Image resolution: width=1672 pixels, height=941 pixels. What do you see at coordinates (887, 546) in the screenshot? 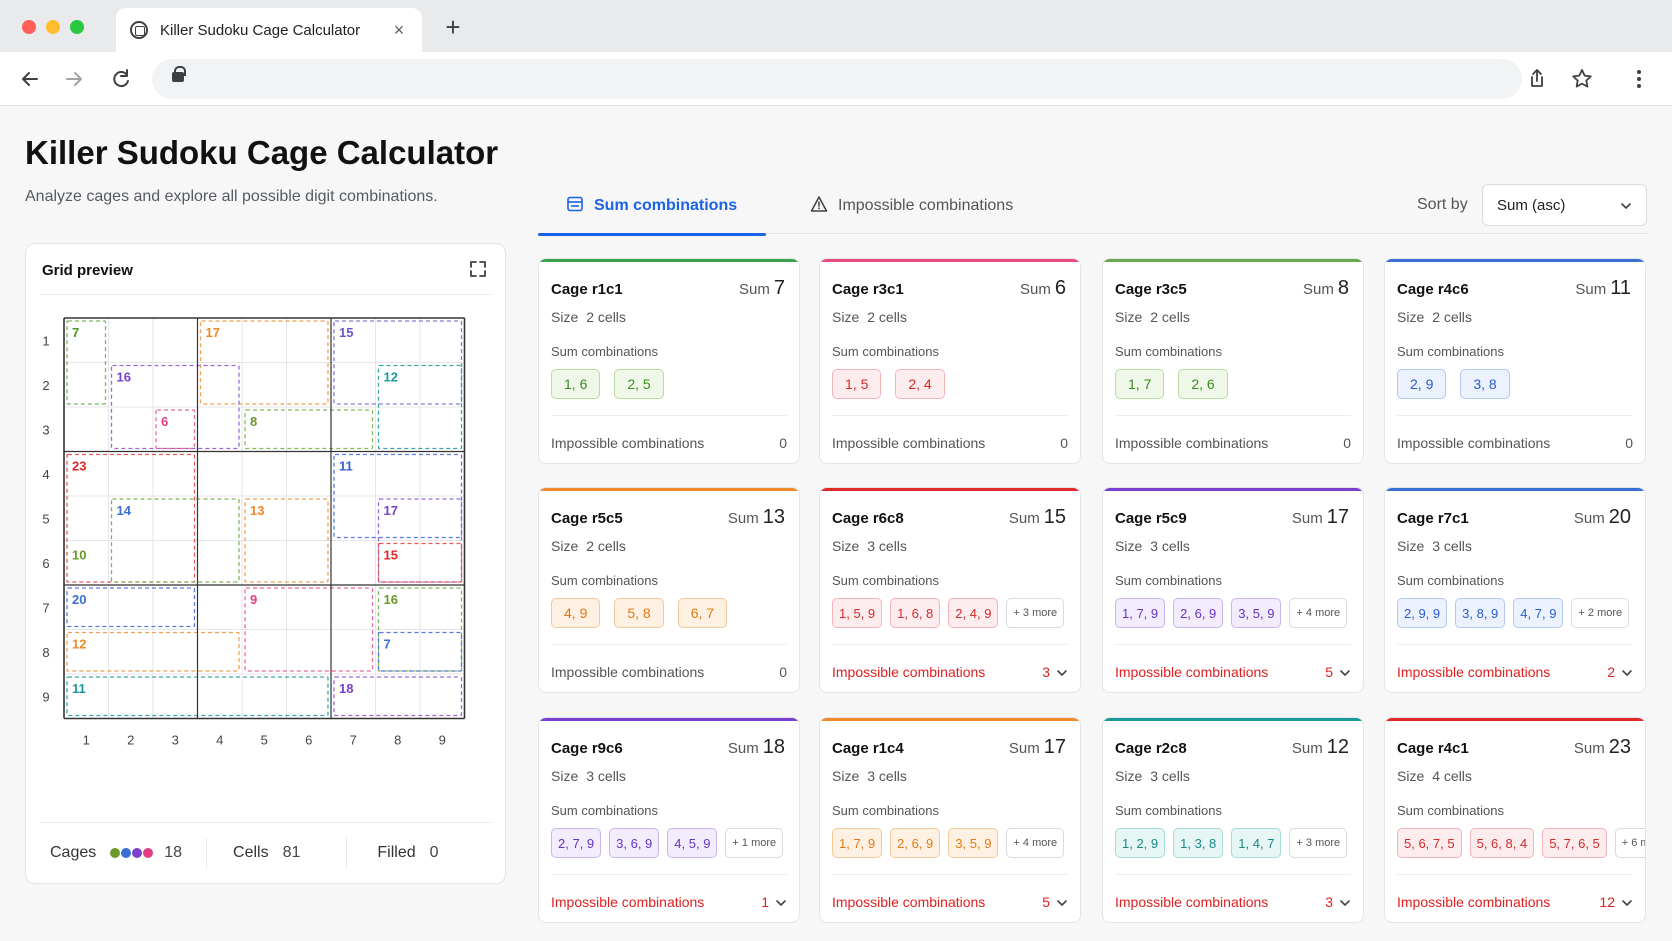
I see `card-size-value: 3 cells` at bounding box center [887, 546].